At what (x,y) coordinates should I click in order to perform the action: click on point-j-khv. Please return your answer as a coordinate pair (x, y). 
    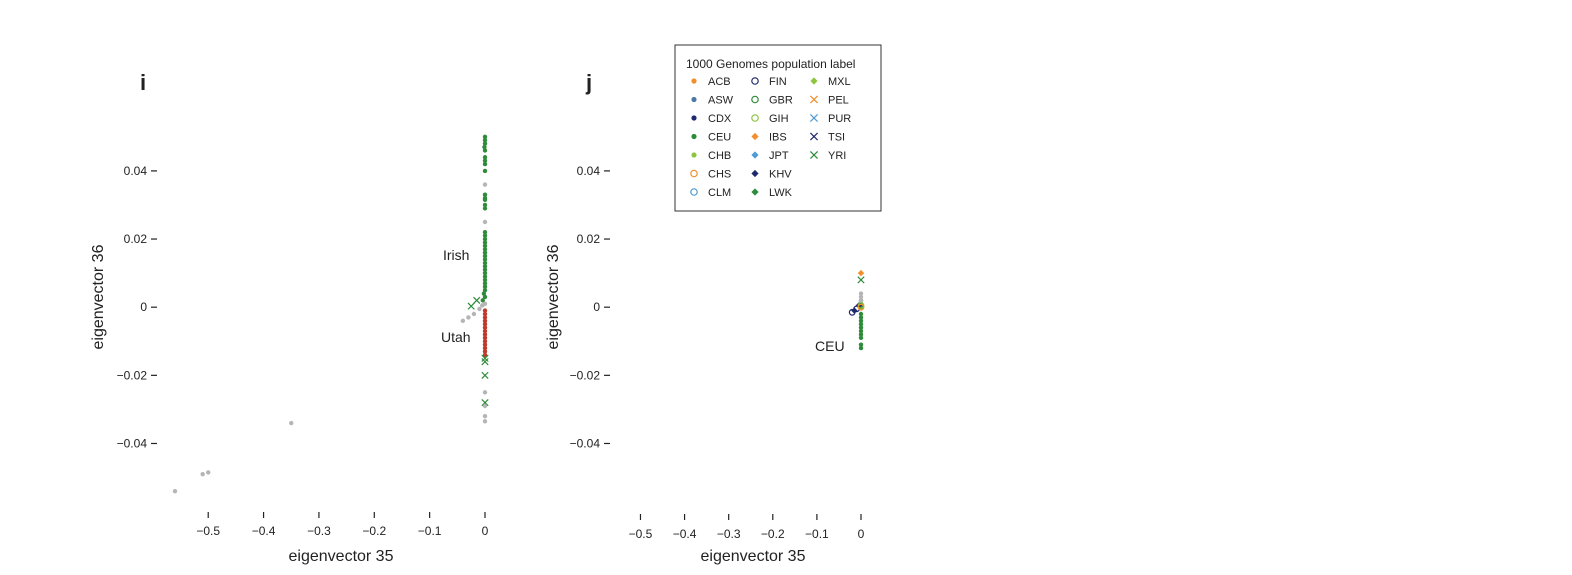
    Looking at the image, I should click on (854, 310).